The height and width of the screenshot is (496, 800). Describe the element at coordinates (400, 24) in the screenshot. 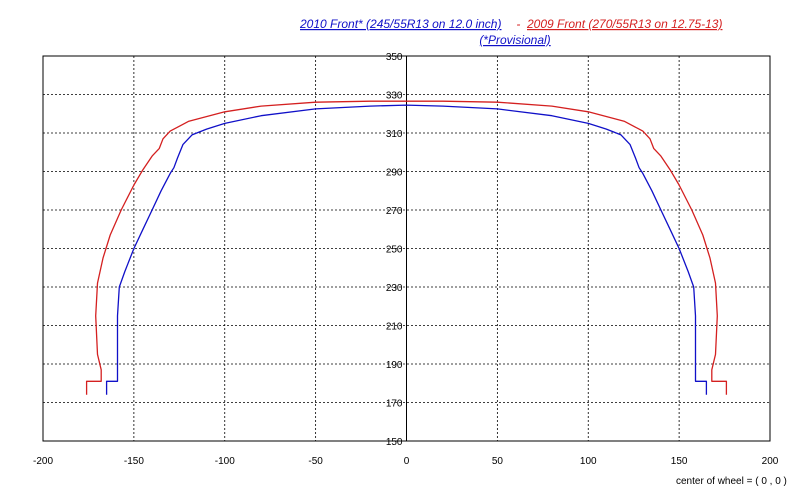

I see `chart-title-blue: 2010 Front* (245/55R13 on 12.0 inch)` at that location.